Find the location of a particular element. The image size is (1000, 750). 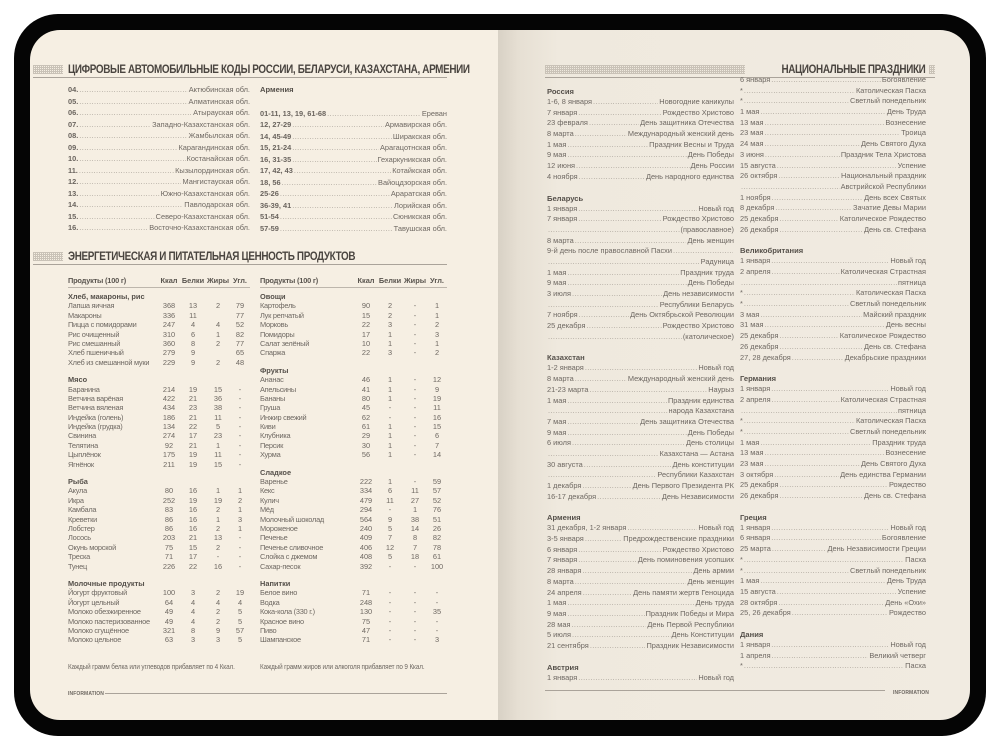

nutrient-value is located at coordinates (218, 315).